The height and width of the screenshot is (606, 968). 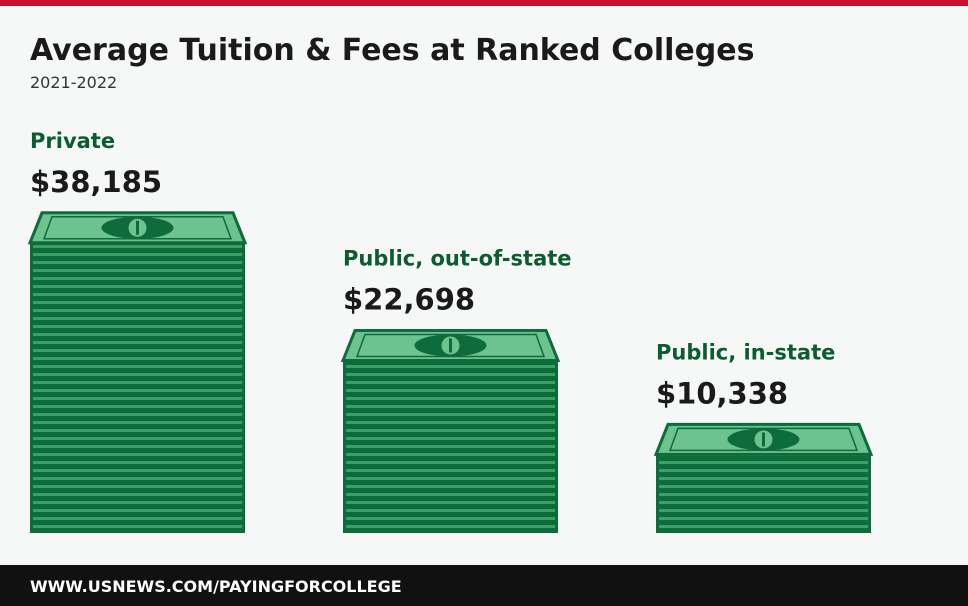 I want to click on value-label: $10,338, so click(x=722, y=393).